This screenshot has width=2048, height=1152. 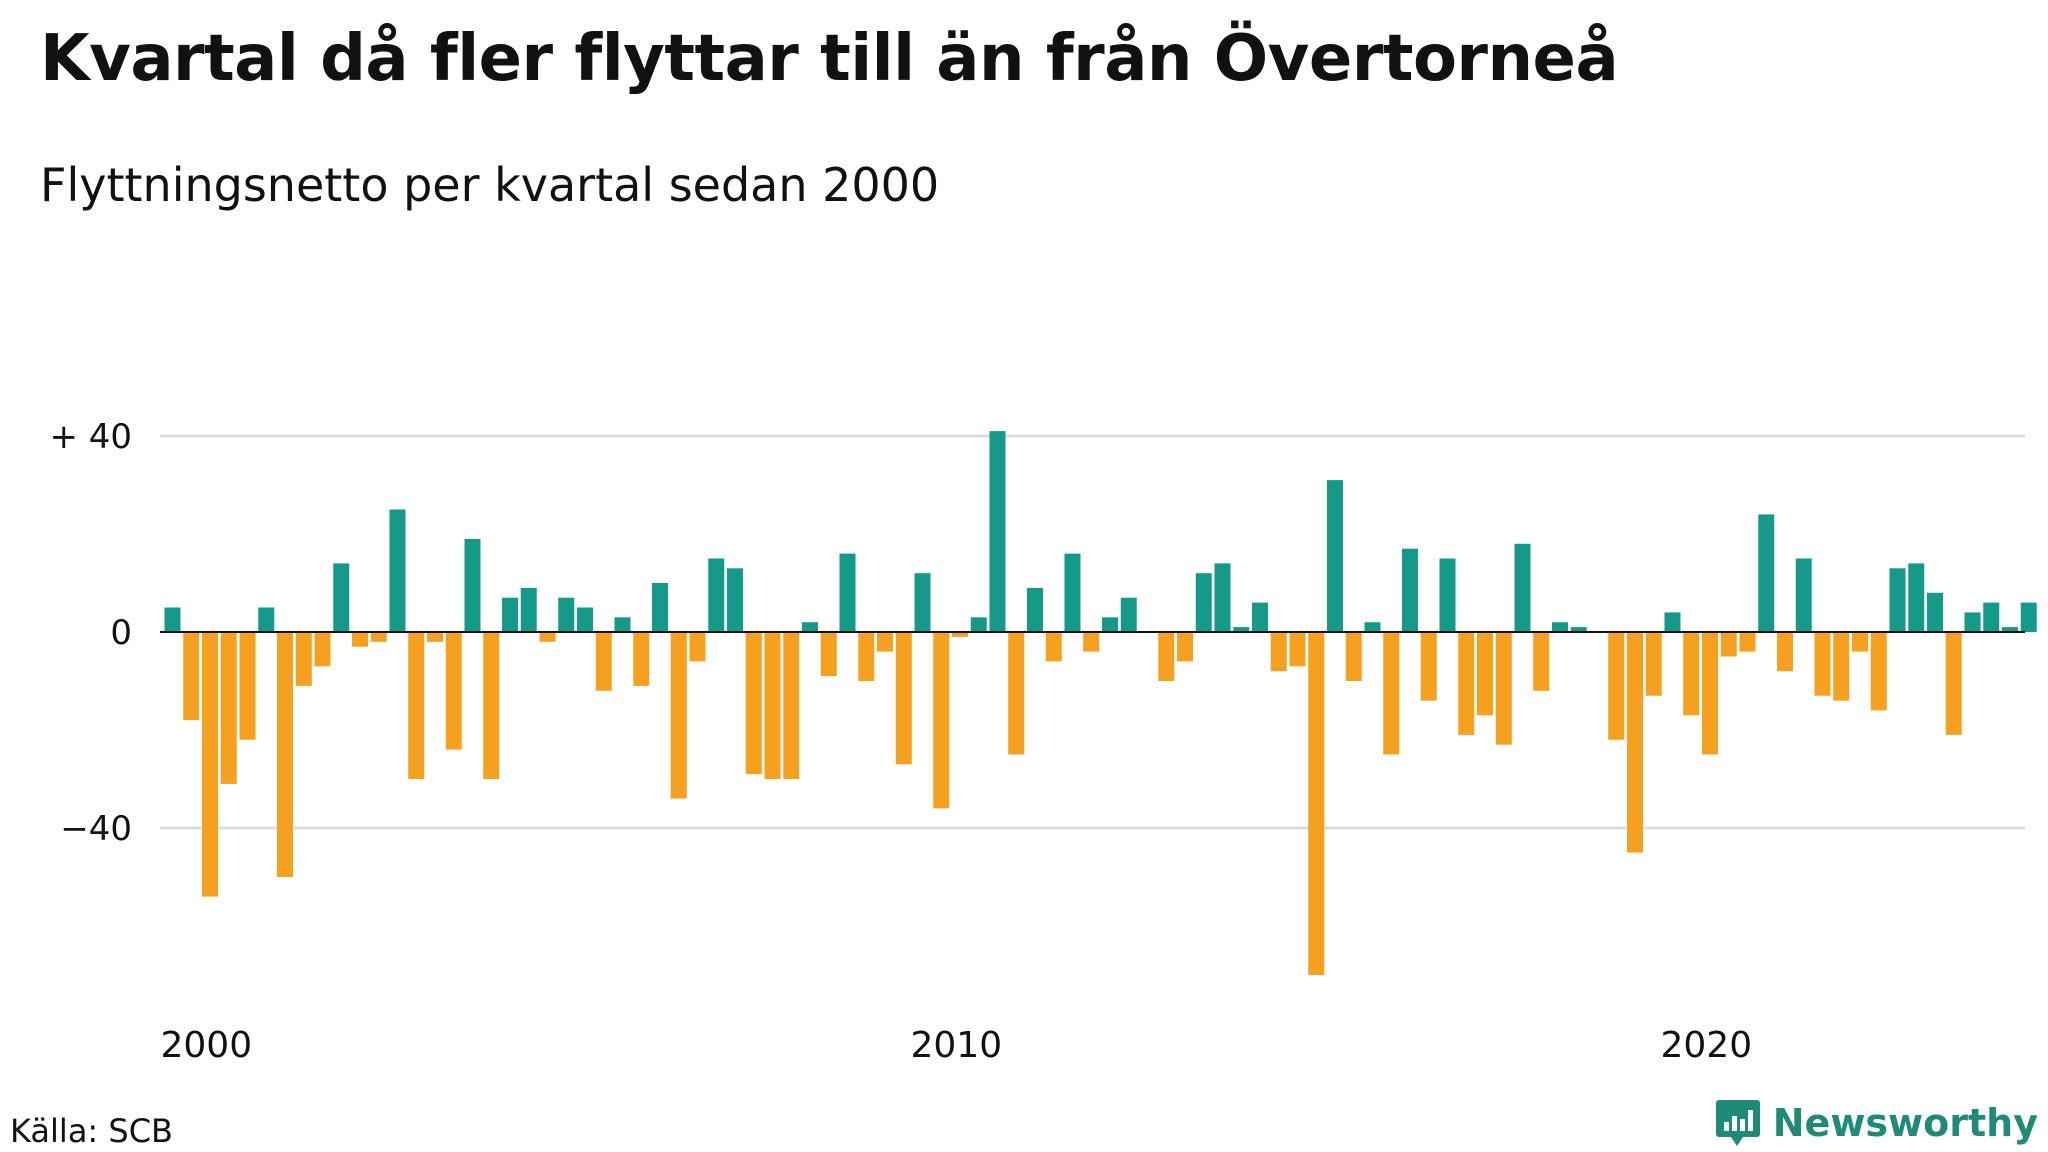 I want to click on brand-logo: Newsworthy, so click(x=1876, y=1123).